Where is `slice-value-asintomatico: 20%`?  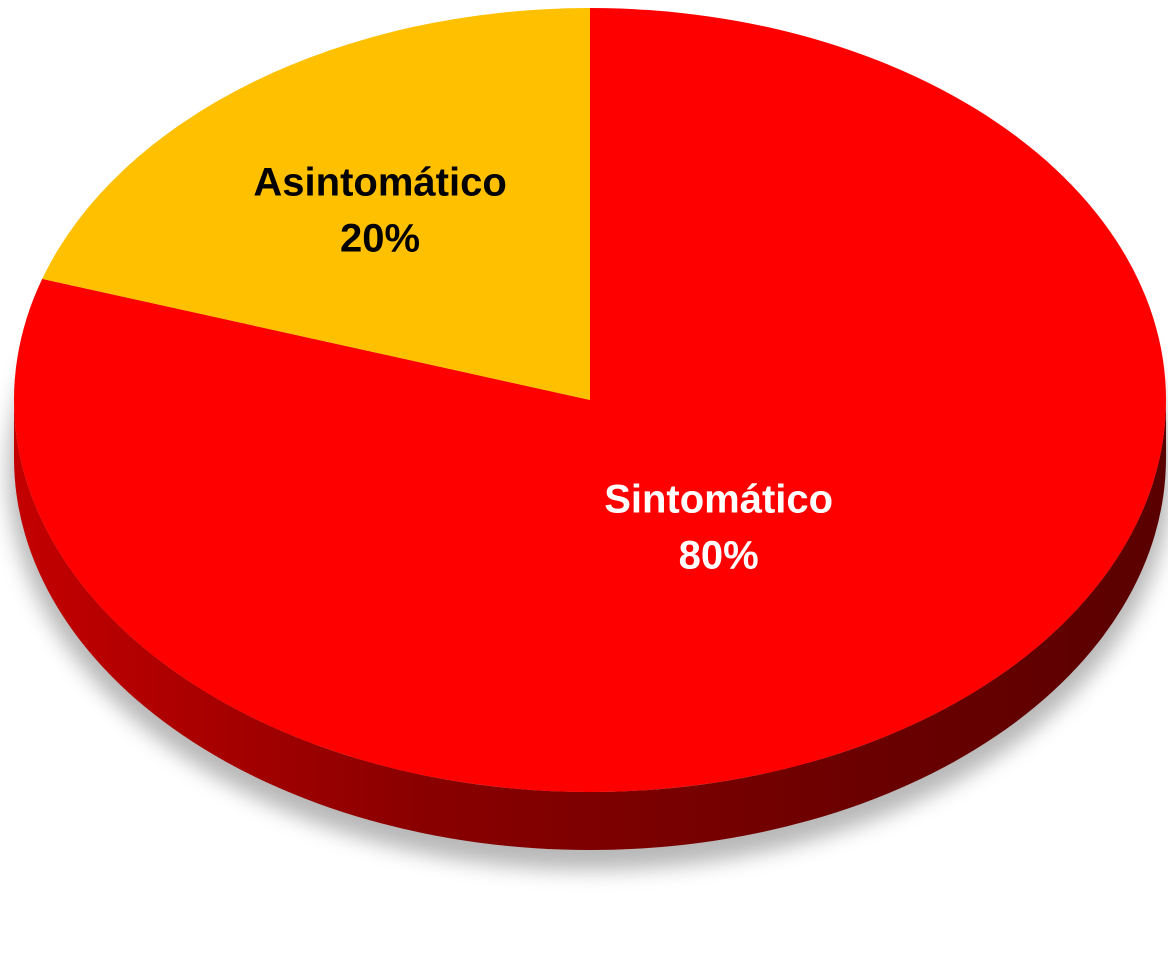 slice-value-asintomatico: 20% is located at coordinates (380, 238).